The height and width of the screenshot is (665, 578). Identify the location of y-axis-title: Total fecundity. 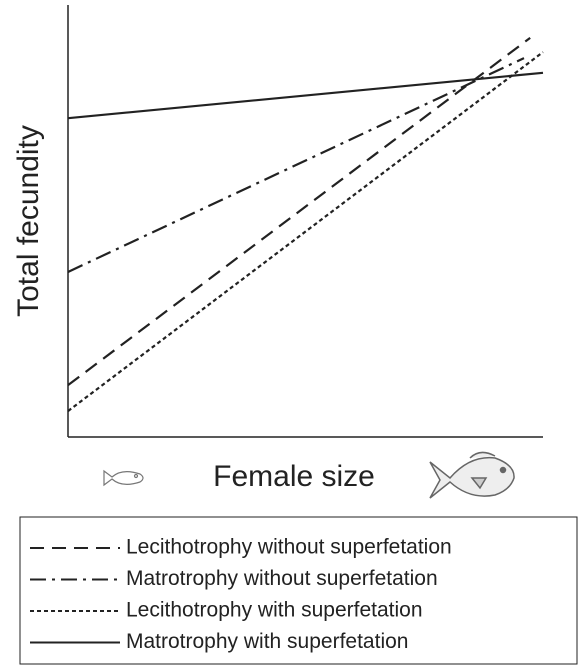
(28, 221).